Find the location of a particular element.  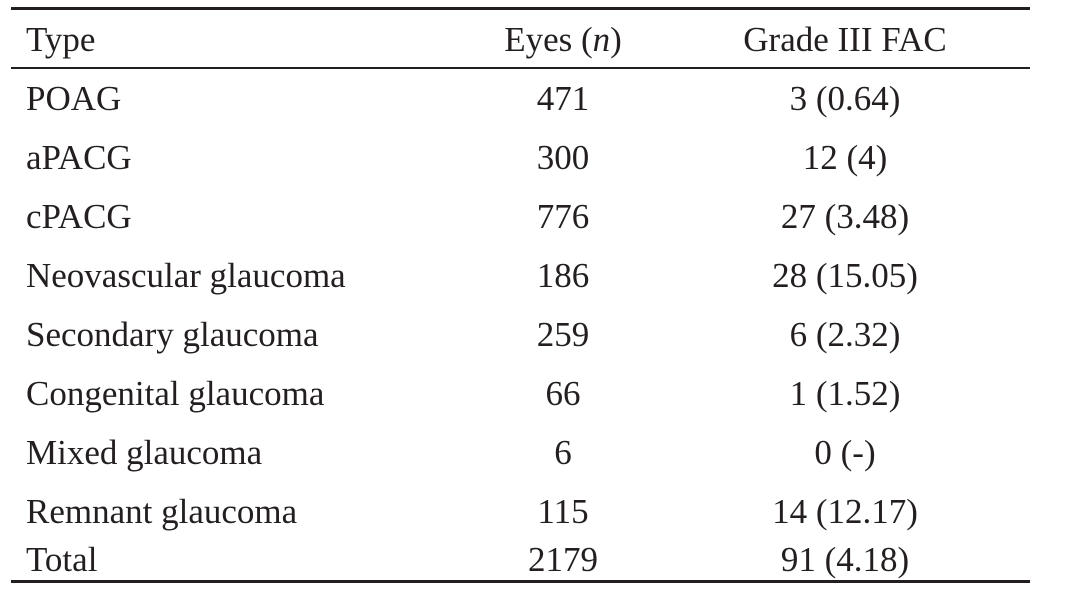

header-eyes: Eyes (n) is located at coordinates (563, 40).